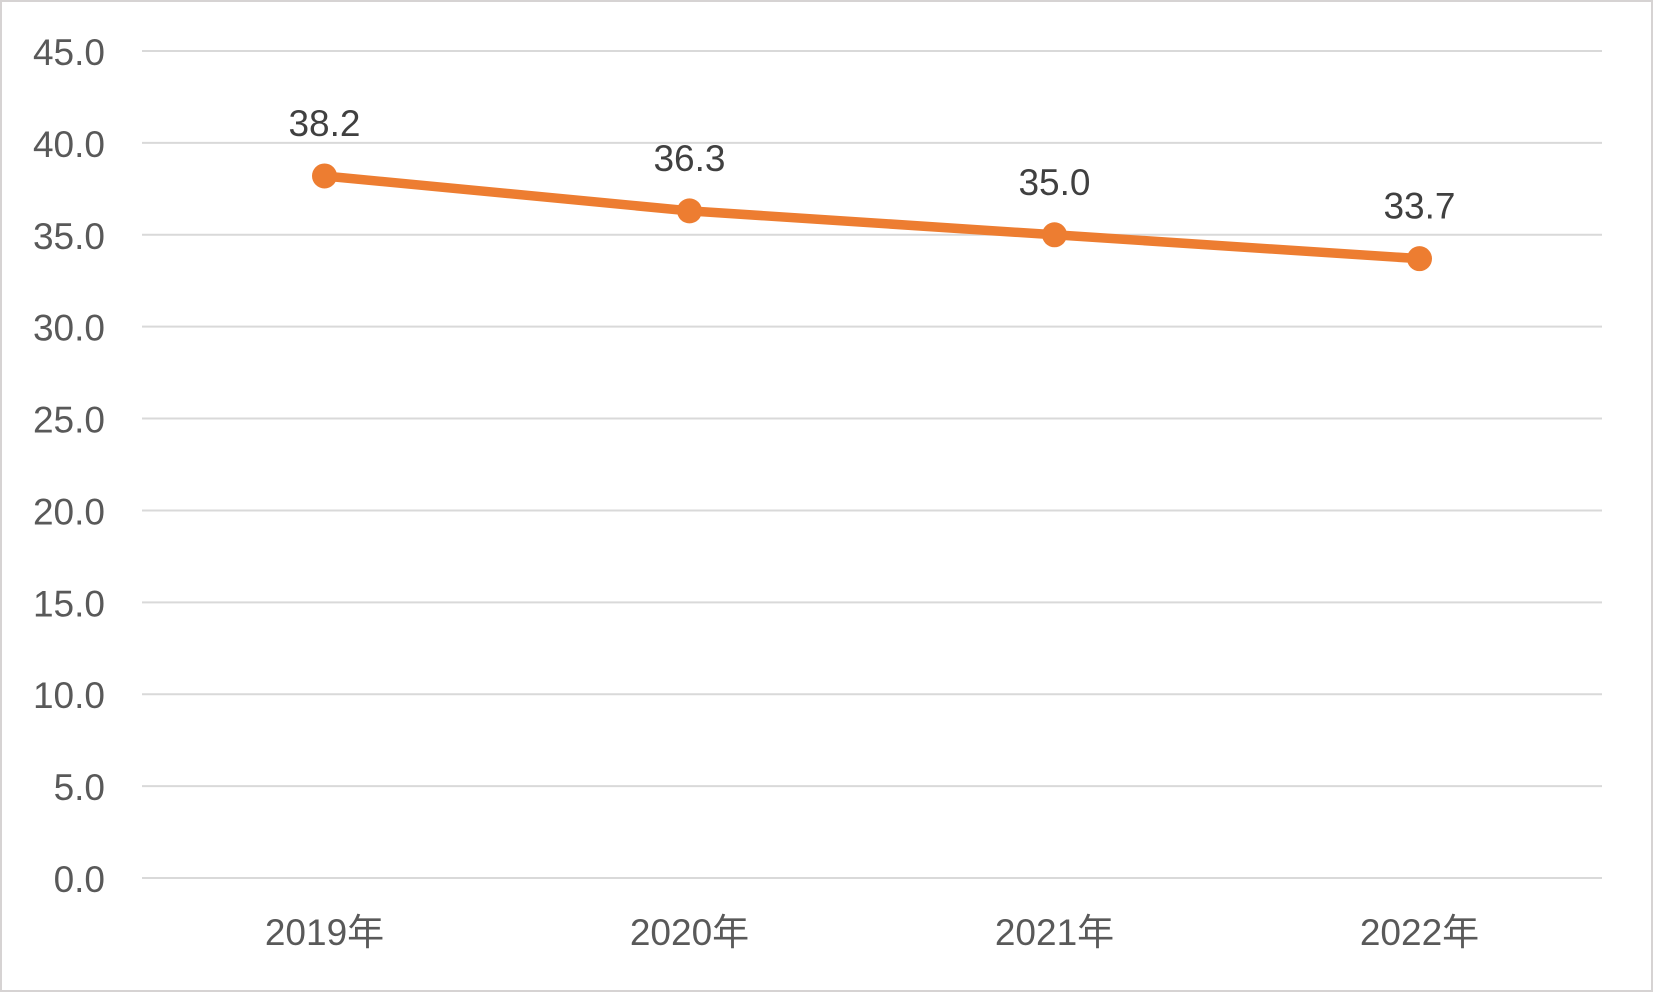 The image size is (1653, 992). What do you see at coordinates (69, 236) in the screenshot?
I see `y-axis-tick-label: 35.0` at bounding box center [69, 236].